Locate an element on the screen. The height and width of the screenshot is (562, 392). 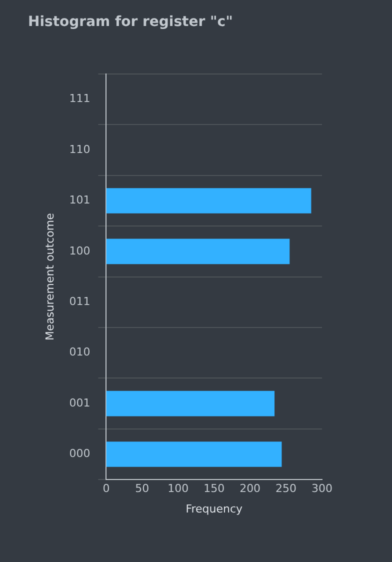
y-tick-label: 110 is located at coordinates (79, 149).